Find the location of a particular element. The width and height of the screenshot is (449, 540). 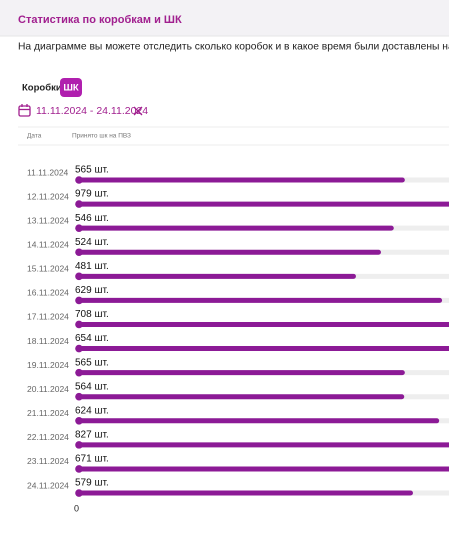

date-label: 12.11.2024 is located at coordinates (48, 196).